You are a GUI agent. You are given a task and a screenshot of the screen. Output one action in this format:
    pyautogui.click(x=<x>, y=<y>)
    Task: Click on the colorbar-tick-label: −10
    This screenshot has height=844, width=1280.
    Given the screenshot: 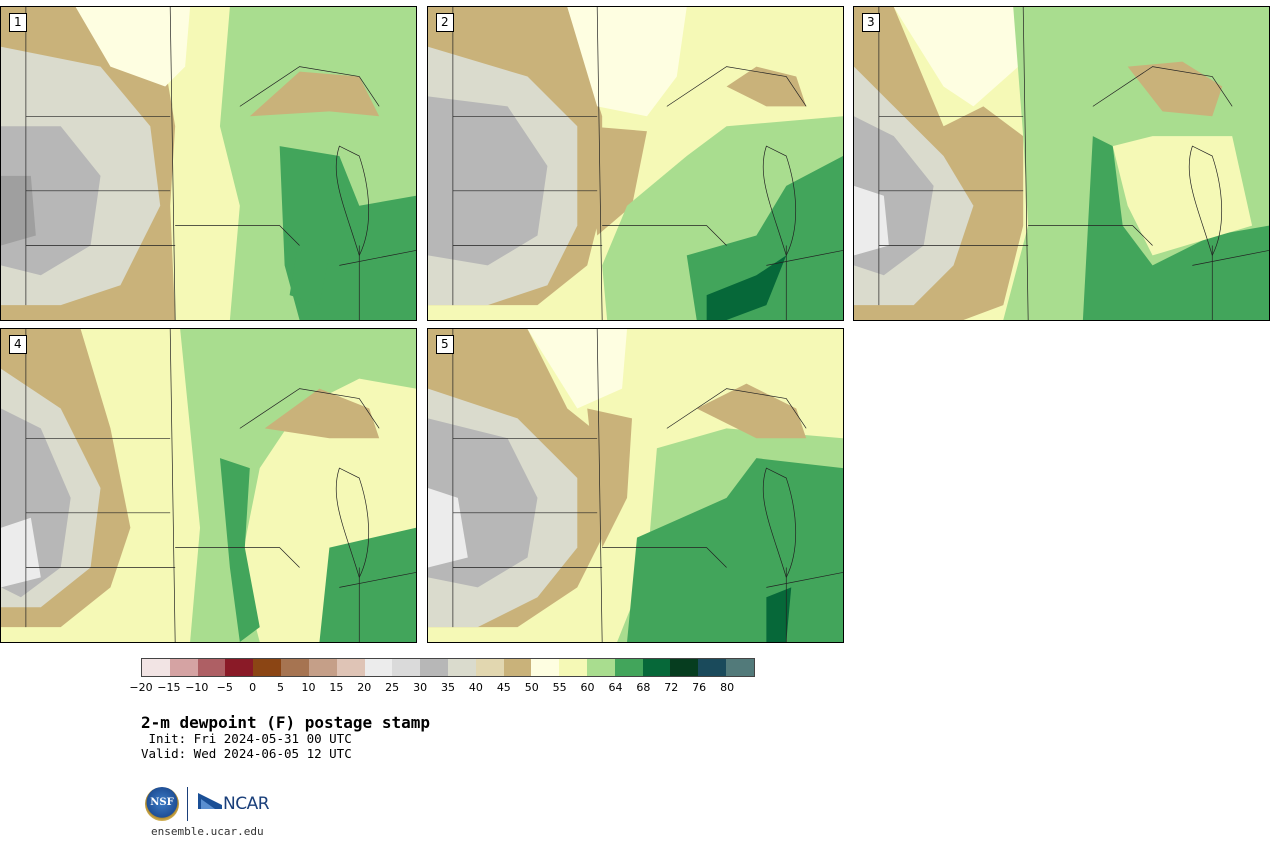 What is the action you would take?
    pyautogui.click(x=197, y=687)
    